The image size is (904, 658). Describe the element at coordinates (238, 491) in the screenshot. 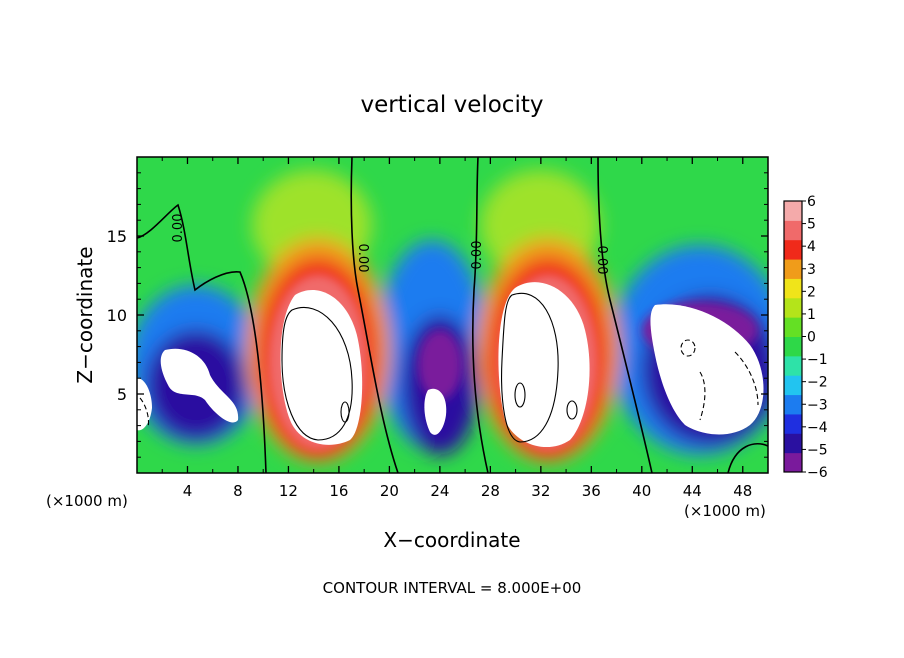

I see `x-tick-label: 8` at that location.